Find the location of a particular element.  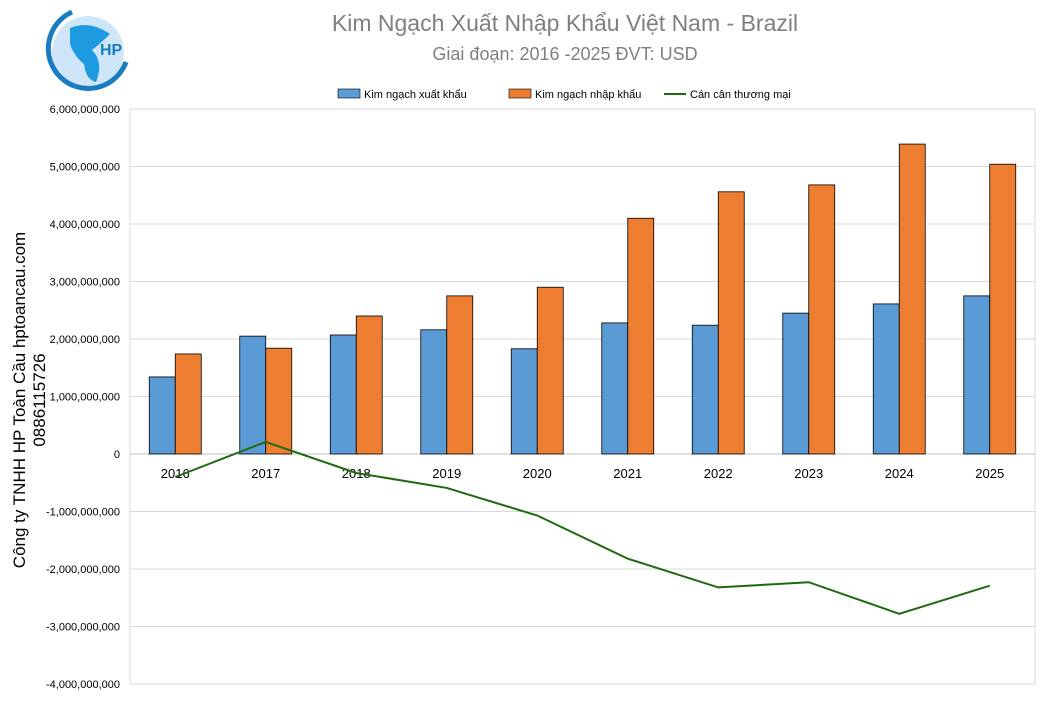

y-tick-label: 6,000,000,000 is located at coordinates (85, 110).